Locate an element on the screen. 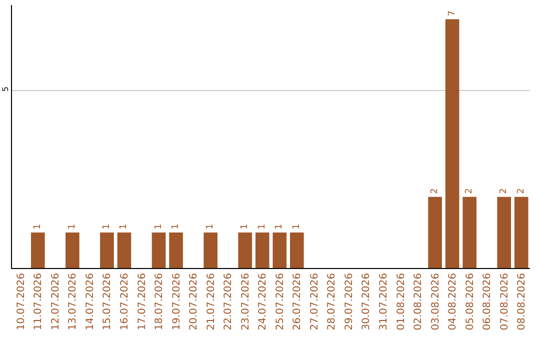 This screenshot has width=540, height=340. x-tick-label: 16.07.2026 is located at coordinates (124, 301).